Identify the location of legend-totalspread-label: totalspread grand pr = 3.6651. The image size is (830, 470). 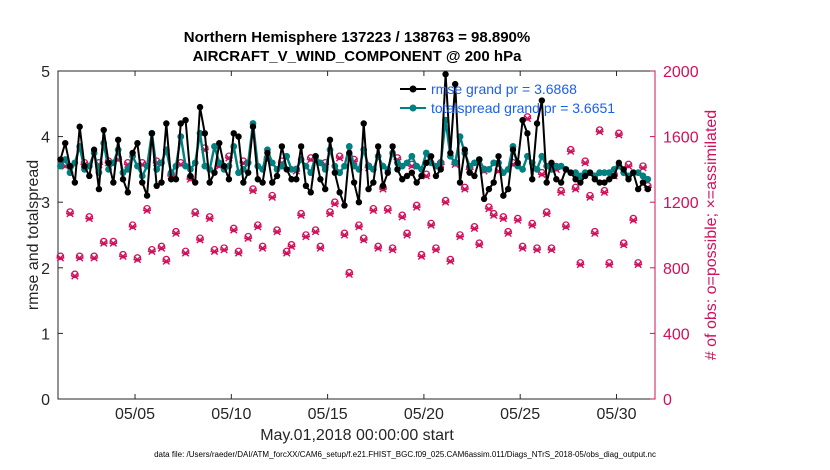
(523, 108).